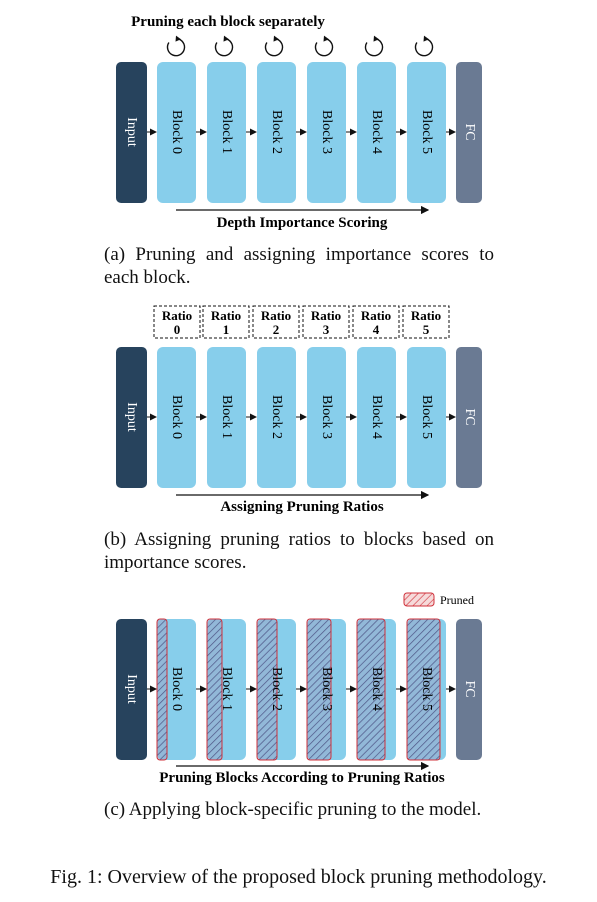 The image size is (597, 902). I want to click on ratio-index: 0, so click(177, 329).